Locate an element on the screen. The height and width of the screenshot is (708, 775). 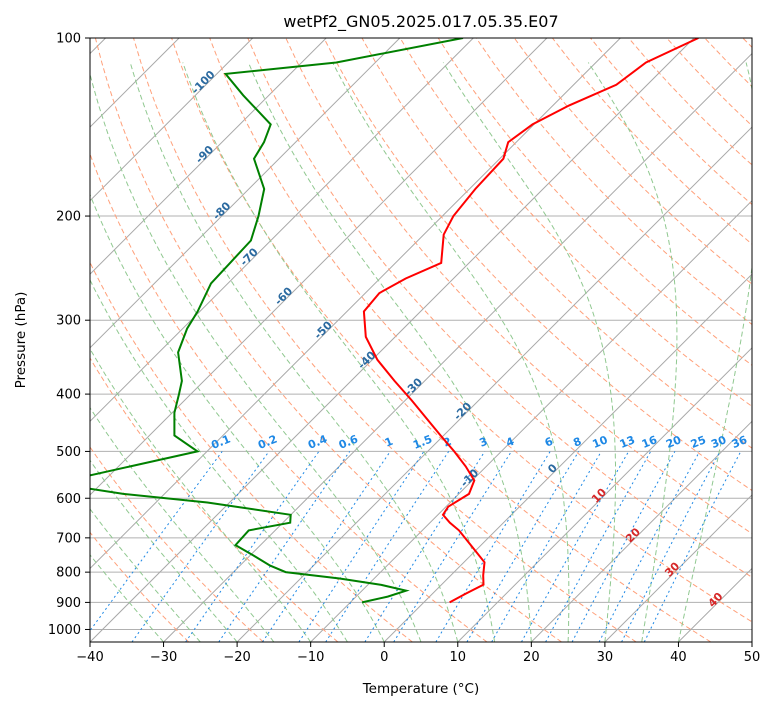
isotherm-label: -40 is located at coordinates (366, 359).